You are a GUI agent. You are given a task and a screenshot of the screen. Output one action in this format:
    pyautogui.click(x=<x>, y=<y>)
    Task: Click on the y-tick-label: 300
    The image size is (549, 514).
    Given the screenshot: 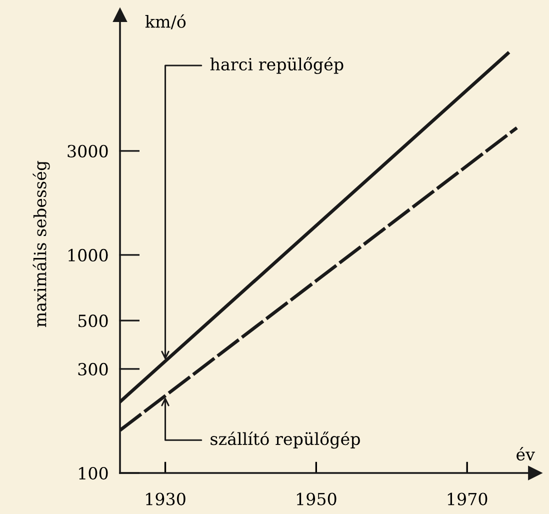 What is the action you would take?
    pyautogui.click(x=93, y=369)
    